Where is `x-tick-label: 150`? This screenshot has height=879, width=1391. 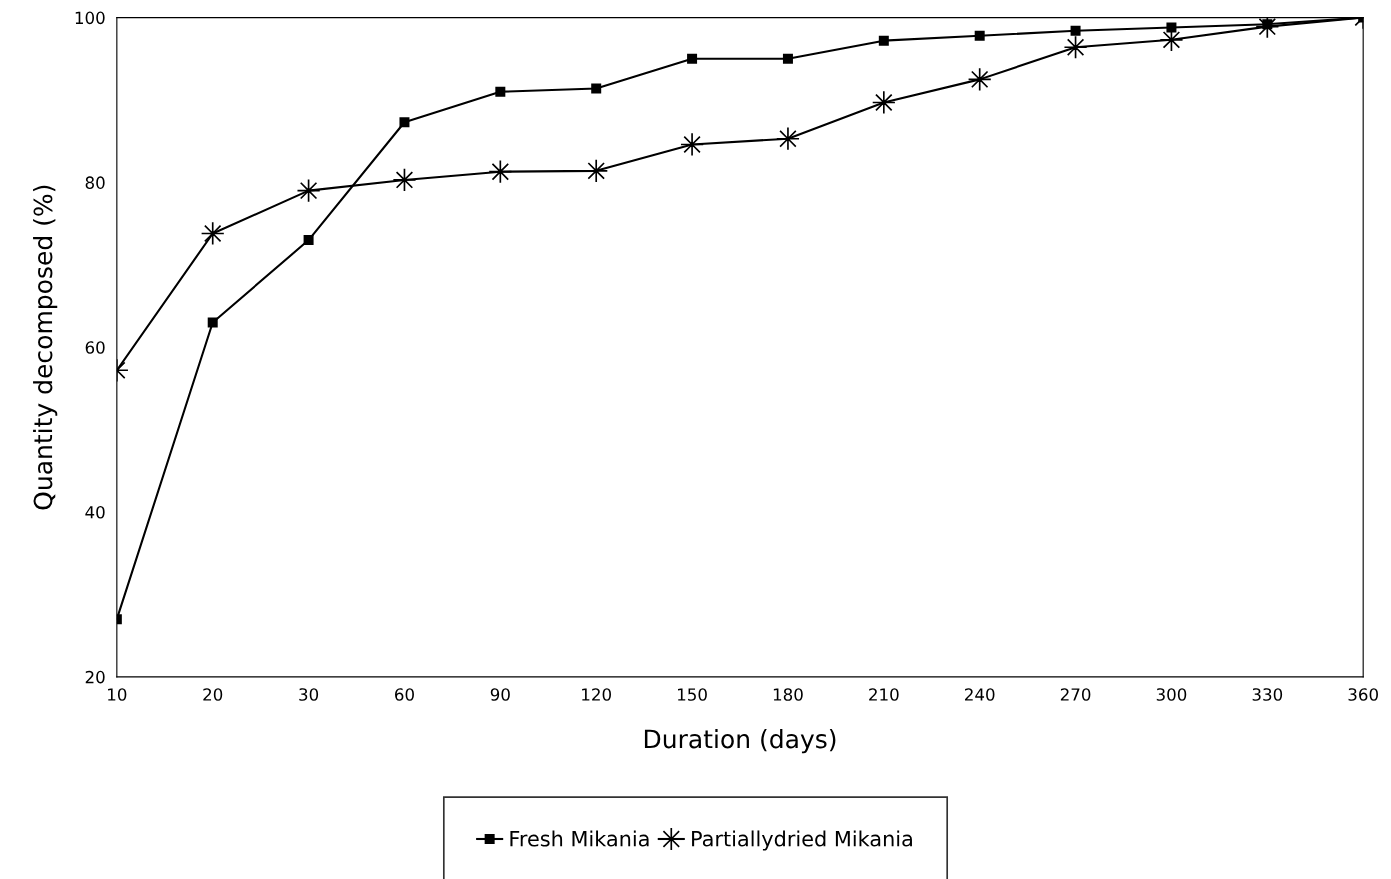
x-tick-label: 150 is located at coordinates (692, 694).